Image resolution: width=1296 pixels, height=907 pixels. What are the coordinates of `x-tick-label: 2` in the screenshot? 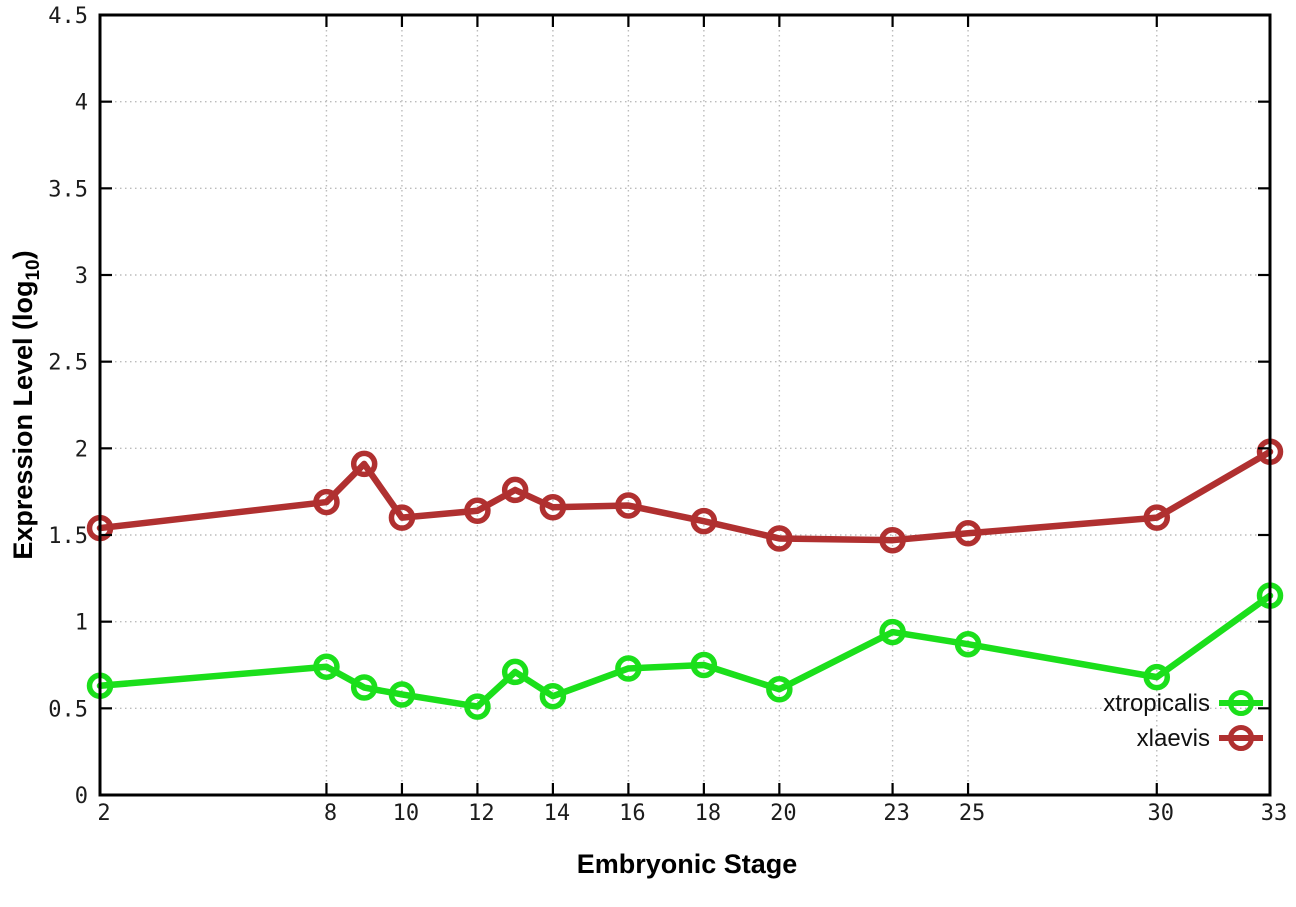 It's located at (103, 813).